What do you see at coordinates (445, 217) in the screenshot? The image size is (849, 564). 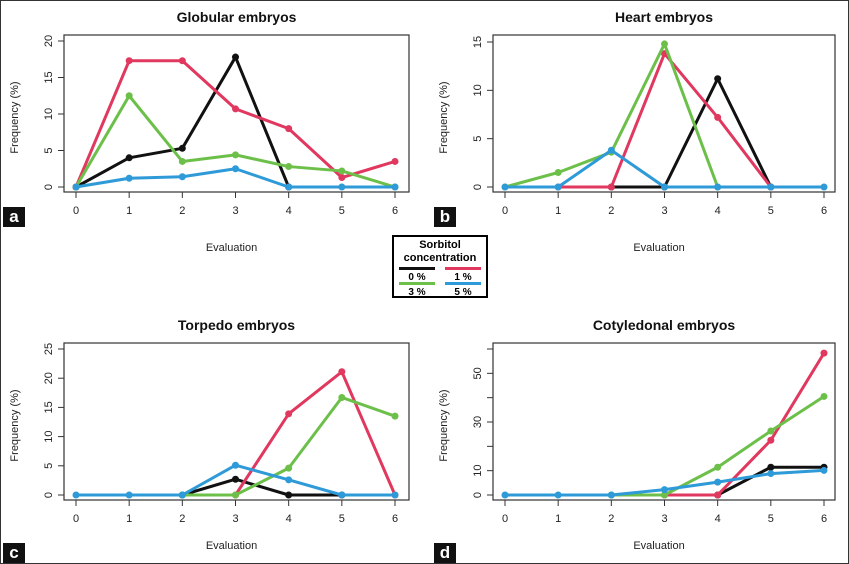 I see `panel-label-b: b` at bounding box center [445, 217].